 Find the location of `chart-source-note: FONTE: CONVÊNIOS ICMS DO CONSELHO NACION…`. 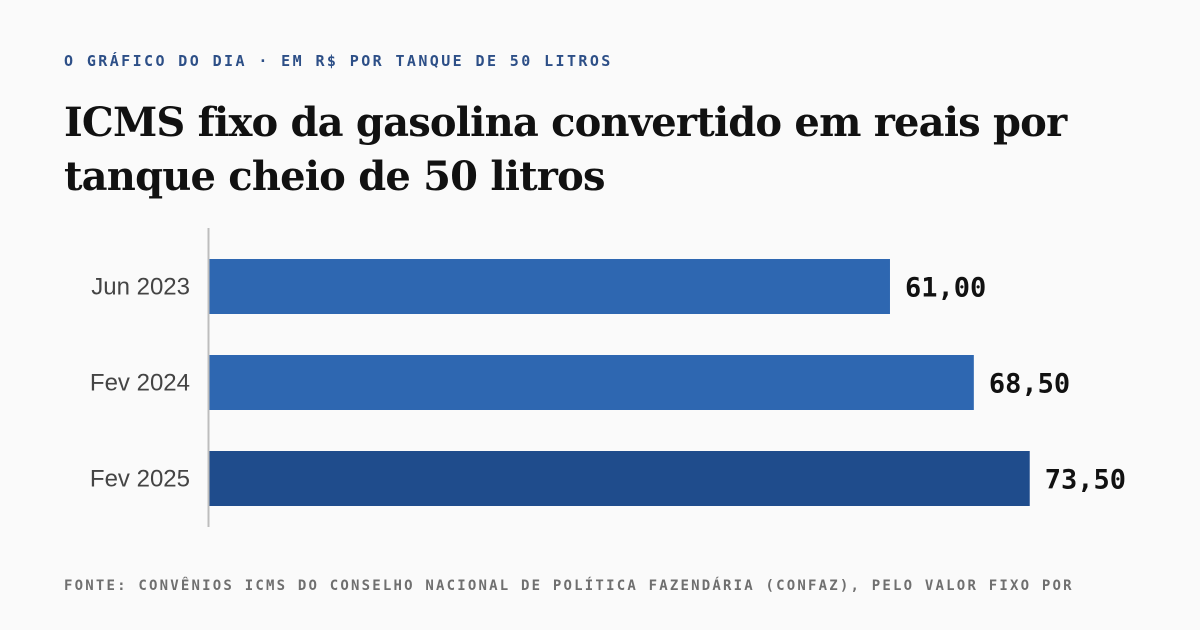

chart-source-note: FONTE: CONVÊNIOS ICMS DO CONSELHO NACION… is located at coordinates (569, 586).